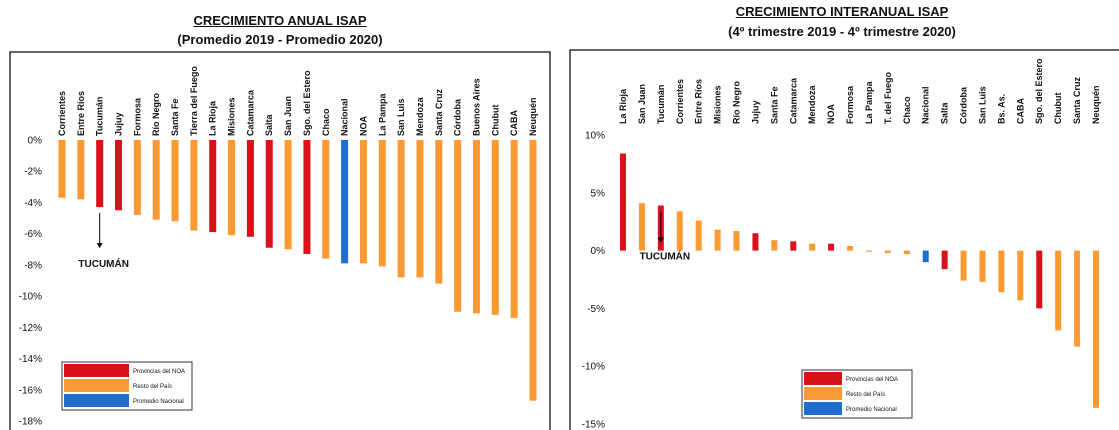 The image size is (1119, 430). What do you see at coordinates (842, 31) in the screenshot?
I see `chart-subtitle: (4º trimestre 2019 - 4º trimestre 2020)` at bounding box center [842, 31].